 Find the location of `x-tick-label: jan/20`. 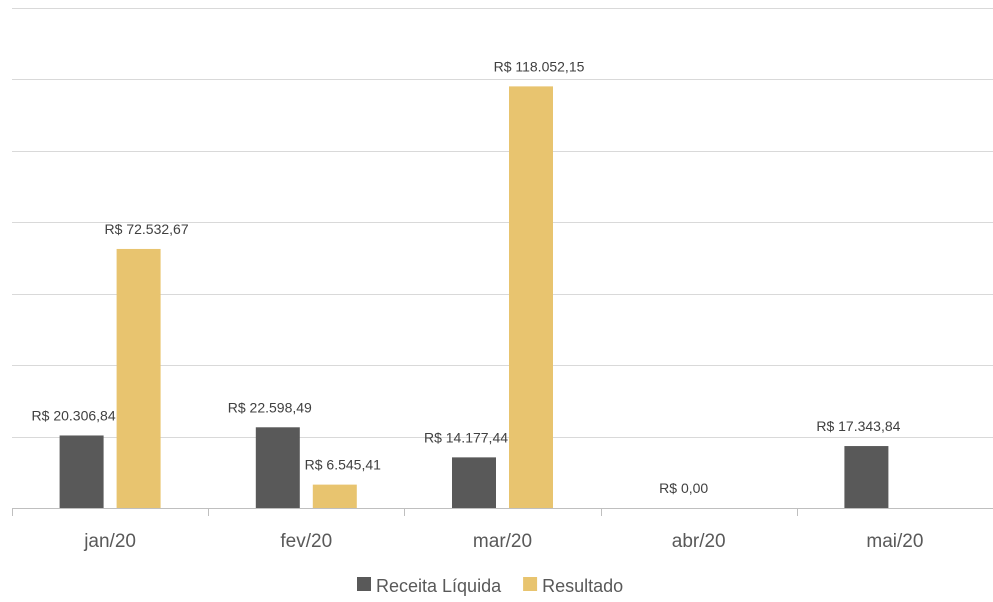

x-tick-label: jan/20 is located at coordinates (109, 541).